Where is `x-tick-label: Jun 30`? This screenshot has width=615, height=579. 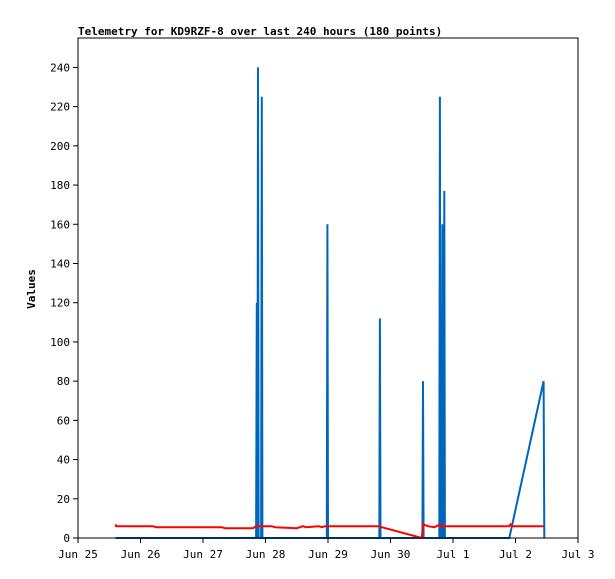
x-tick-label: Jun 30 is located at coordinates (391, 554).